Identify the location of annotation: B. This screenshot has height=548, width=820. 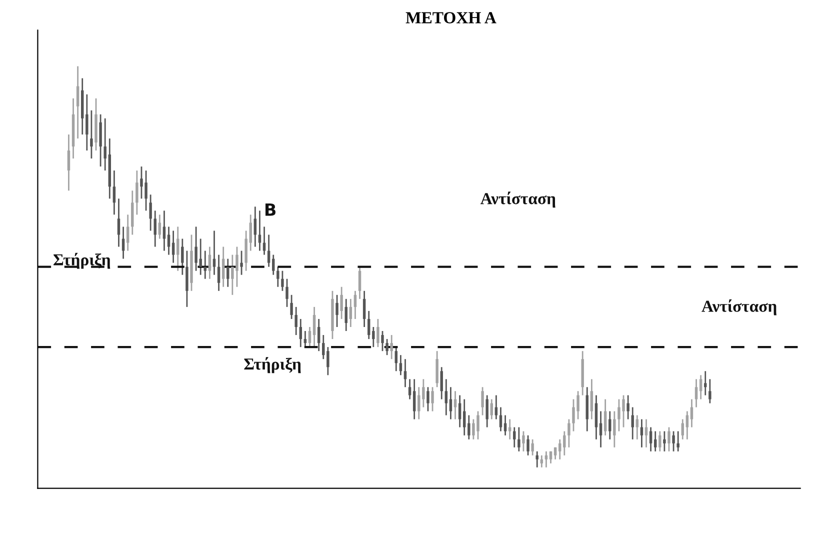
(270, 210).